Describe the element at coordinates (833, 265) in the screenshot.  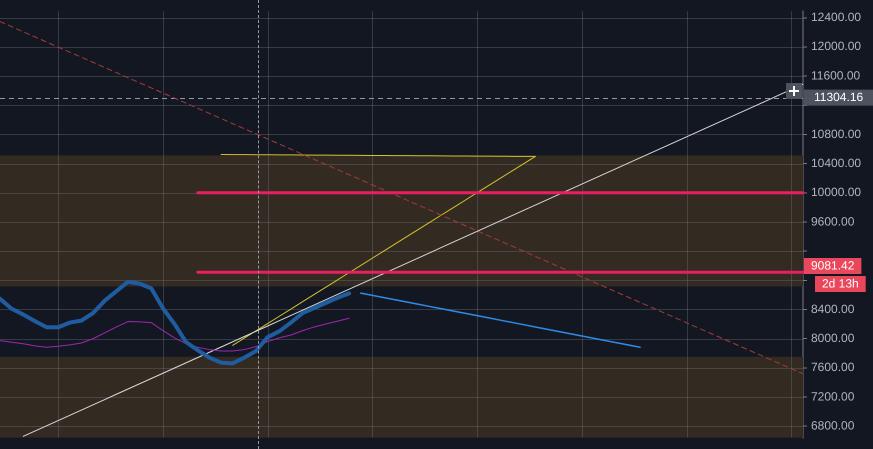
I see `text: 9081.42` at that location.